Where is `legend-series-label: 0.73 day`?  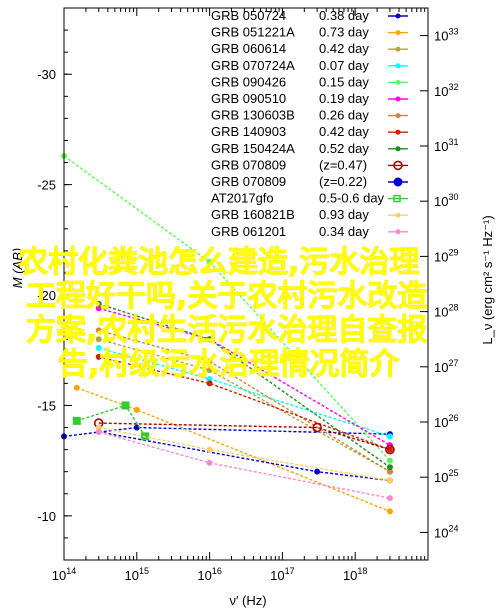
legend-series-label: 0.73 day is located at coordinates (344, 32).